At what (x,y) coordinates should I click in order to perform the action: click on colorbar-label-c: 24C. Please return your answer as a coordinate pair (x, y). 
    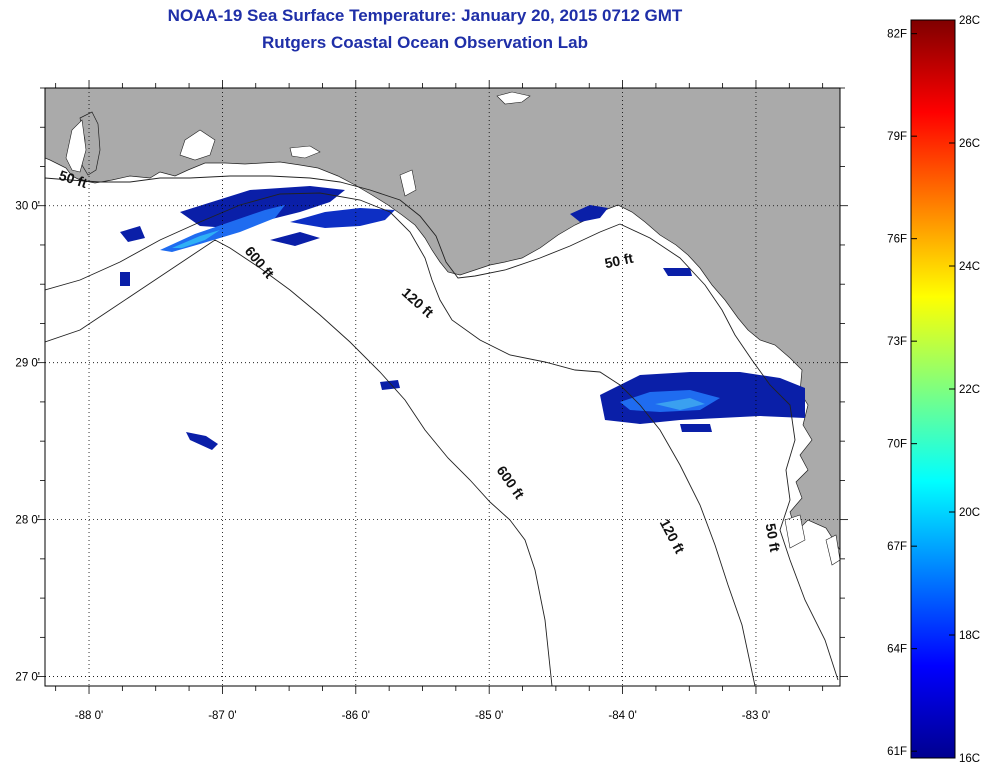
    Looking at the image, I should click on (969, 267).